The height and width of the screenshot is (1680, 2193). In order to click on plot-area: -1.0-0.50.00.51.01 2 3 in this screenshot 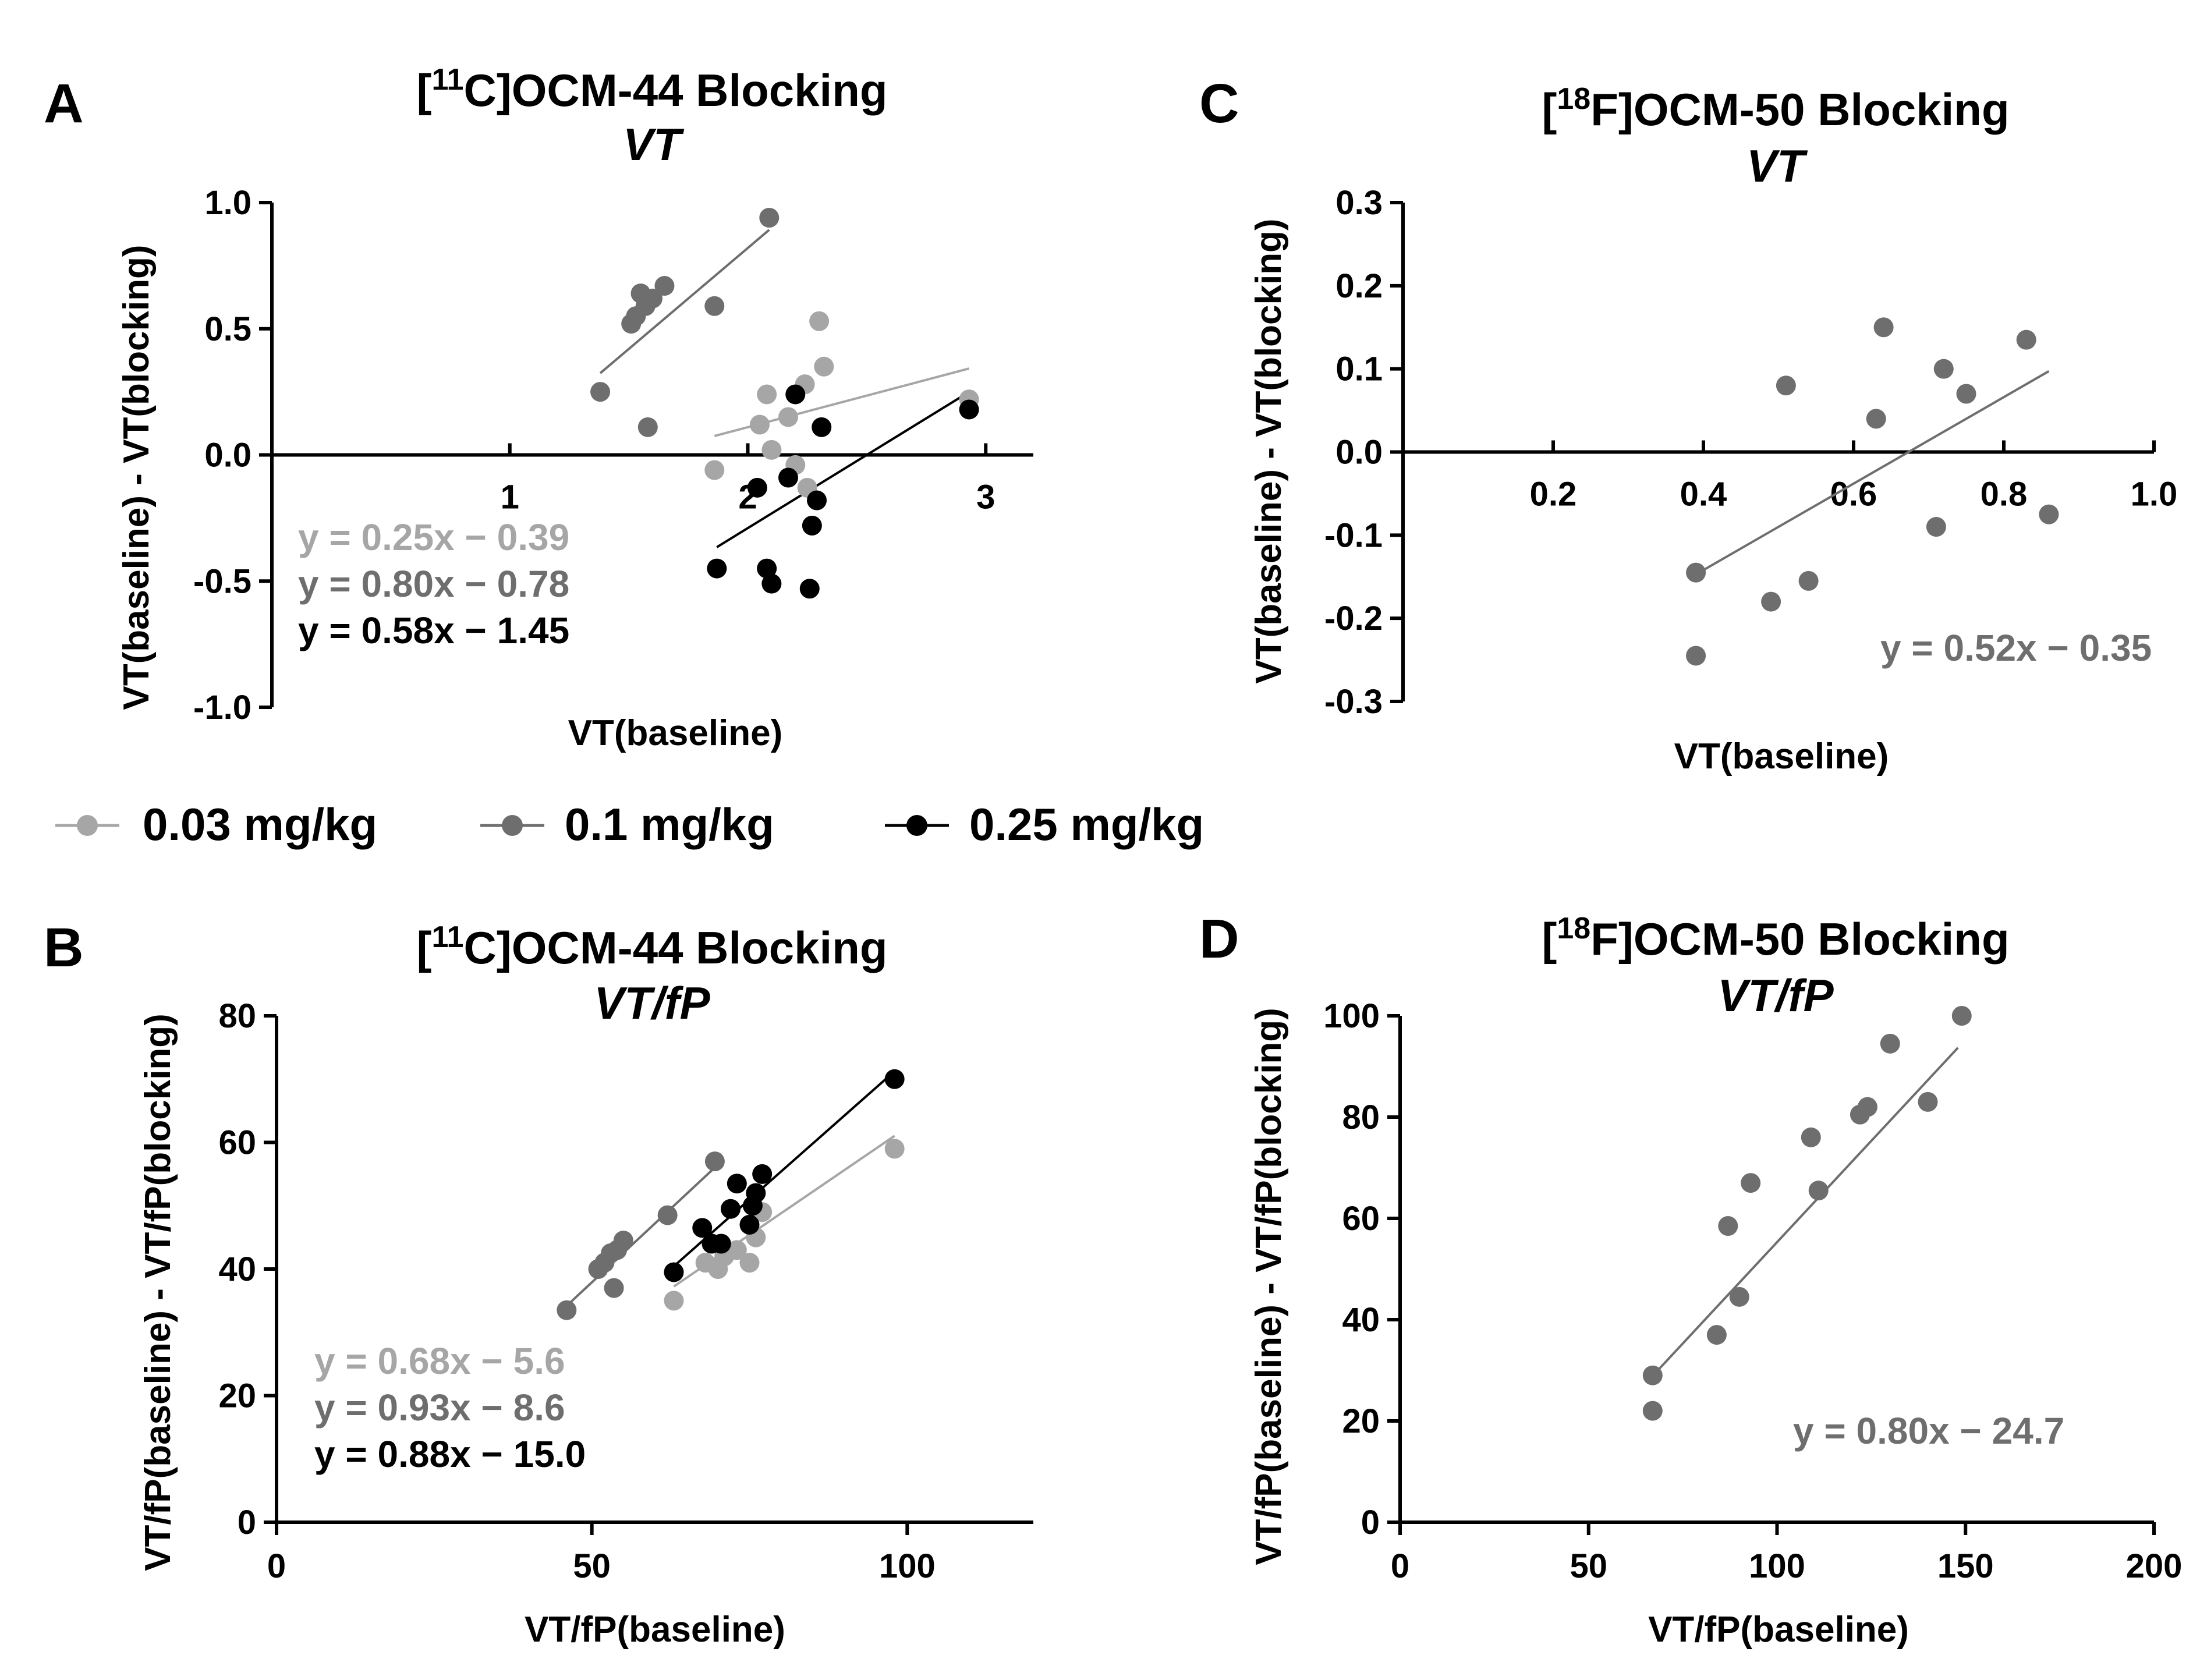, I will do `click(613, 455)`.